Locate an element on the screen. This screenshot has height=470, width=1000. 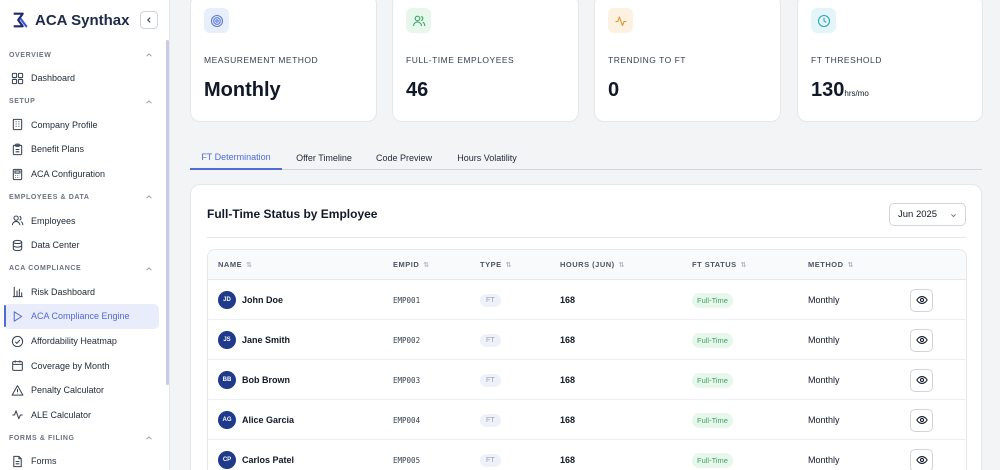
stat-unit: hrs/mo is located at coordinates (856, 93).